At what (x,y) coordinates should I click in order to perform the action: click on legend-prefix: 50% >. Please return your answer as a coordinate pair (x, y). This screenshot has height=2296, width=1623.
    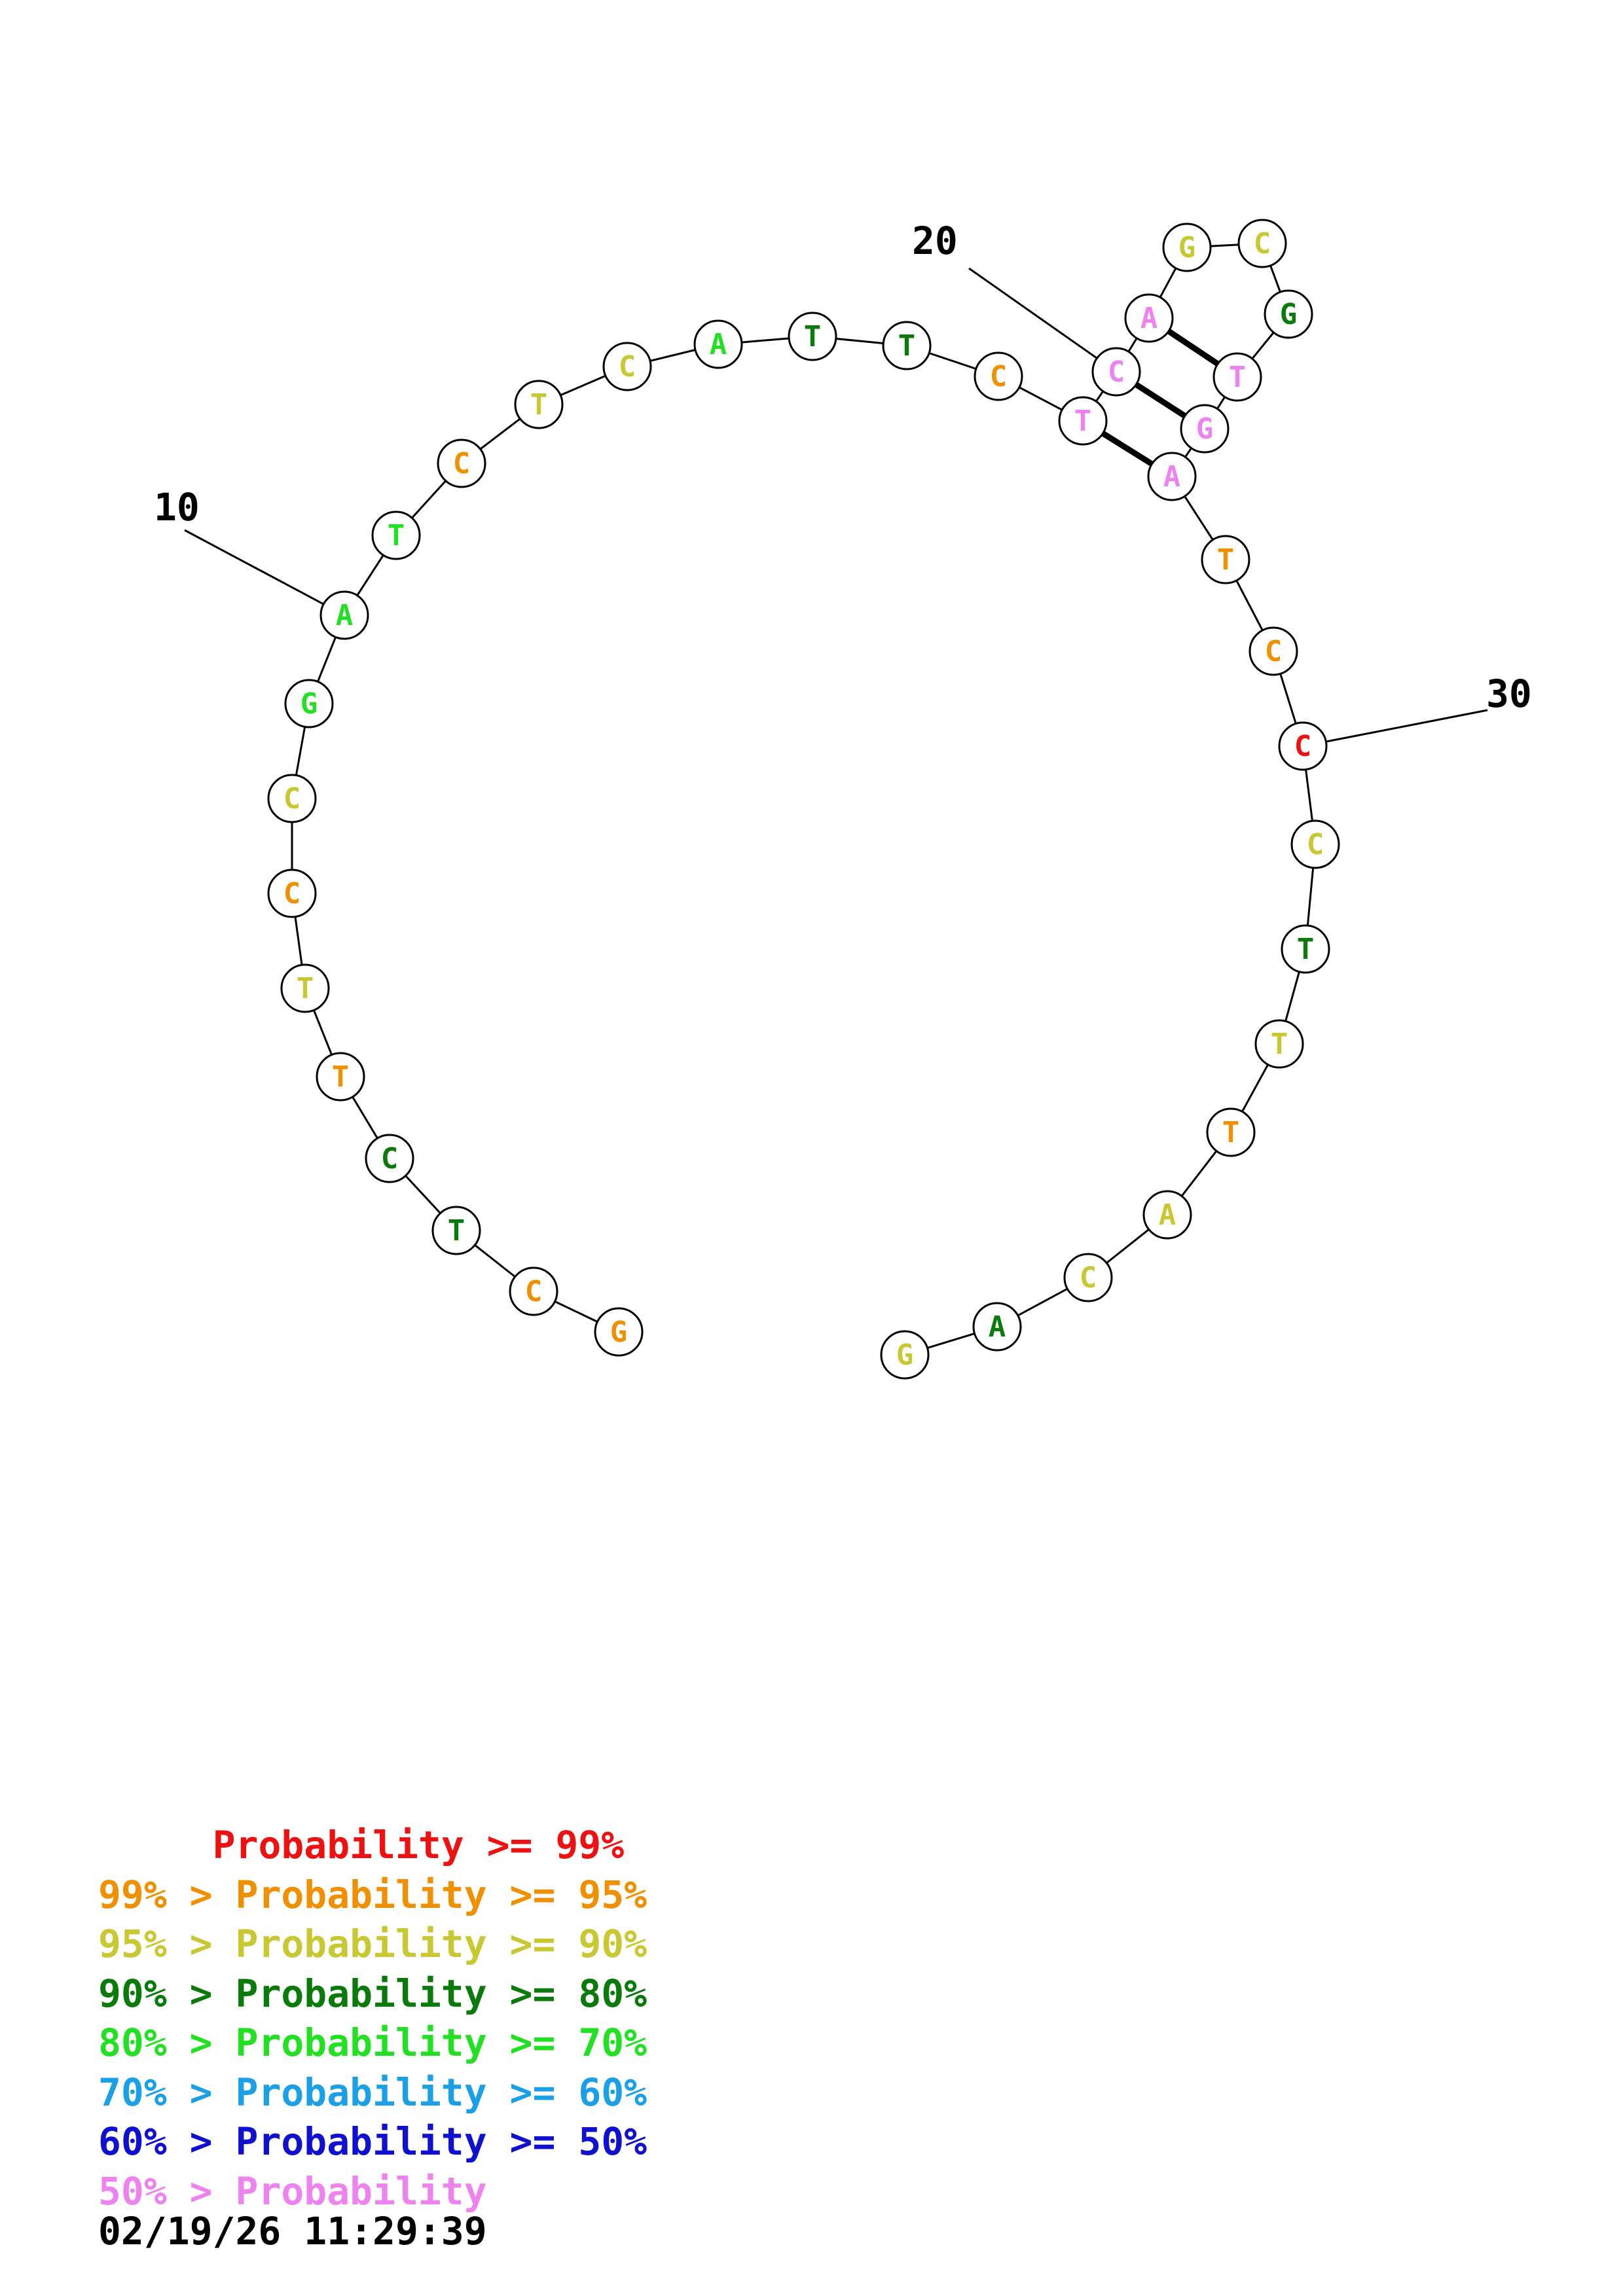
    Looking at the image, I should click on (155, 2191).